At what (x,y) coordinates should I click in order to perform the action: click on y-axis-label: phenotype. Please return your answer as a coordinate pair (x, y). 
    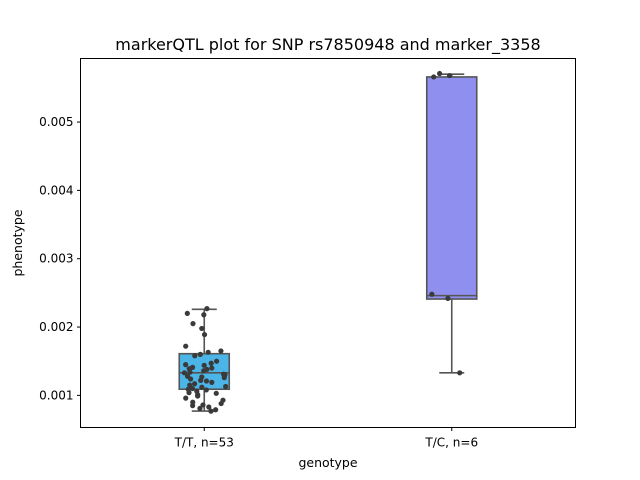
    Looking at the image, I should click on (17, 242).